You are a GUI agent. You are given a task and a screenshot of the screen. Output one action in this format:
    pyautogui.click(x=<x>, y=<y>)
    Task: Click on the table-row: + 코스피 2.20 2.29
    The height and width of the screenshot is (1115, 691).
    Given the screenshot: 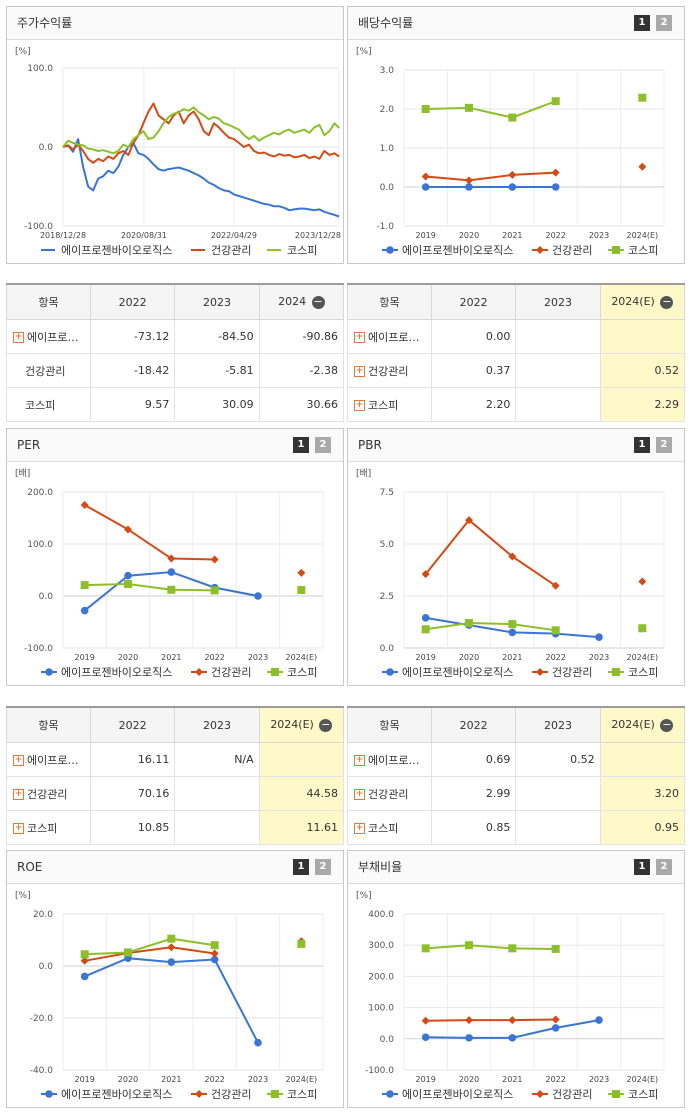 What is the action you would take?
    pyautogui.click(x=516, y=404)
    